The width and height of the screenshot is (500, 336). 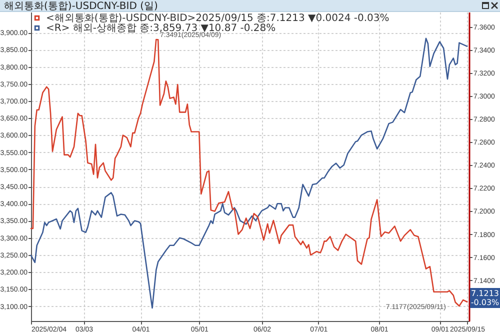 I want to click on chart-title: 해외통화(통합)-USDCNY-BID (일), so click(x=81, y=6).